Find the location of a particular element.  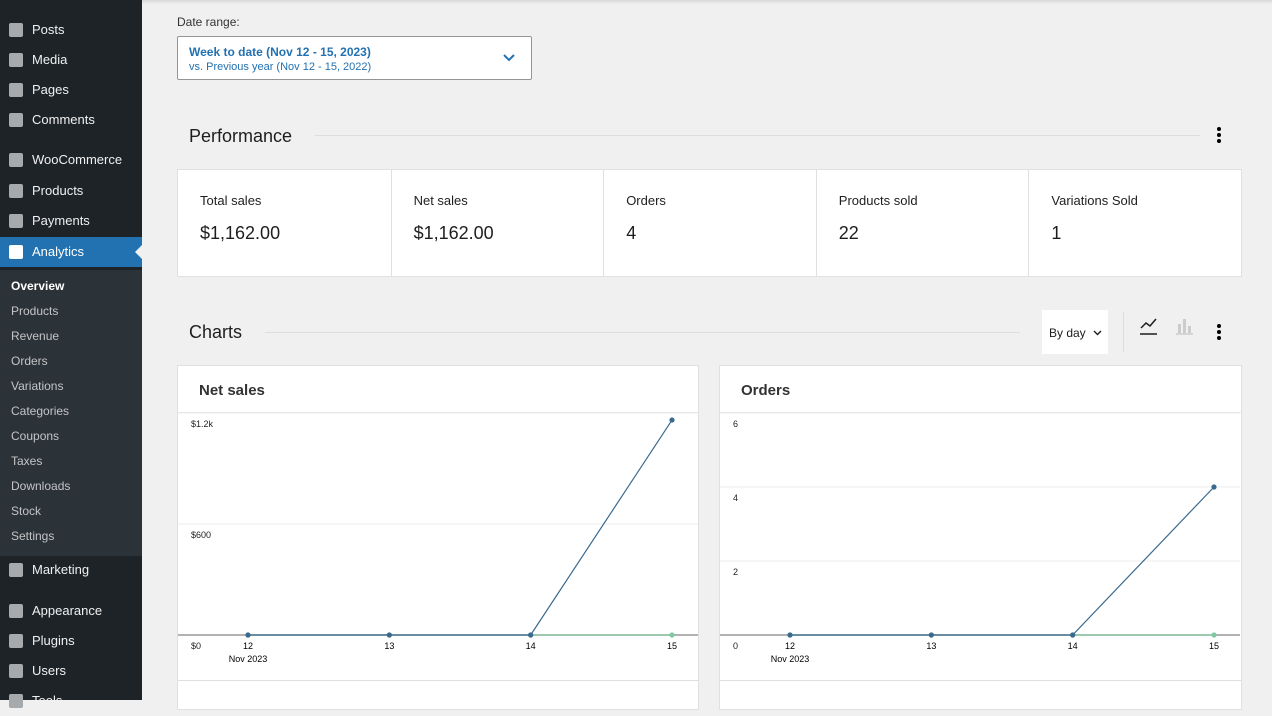

active-arrow is located at coordinates (135, 252).